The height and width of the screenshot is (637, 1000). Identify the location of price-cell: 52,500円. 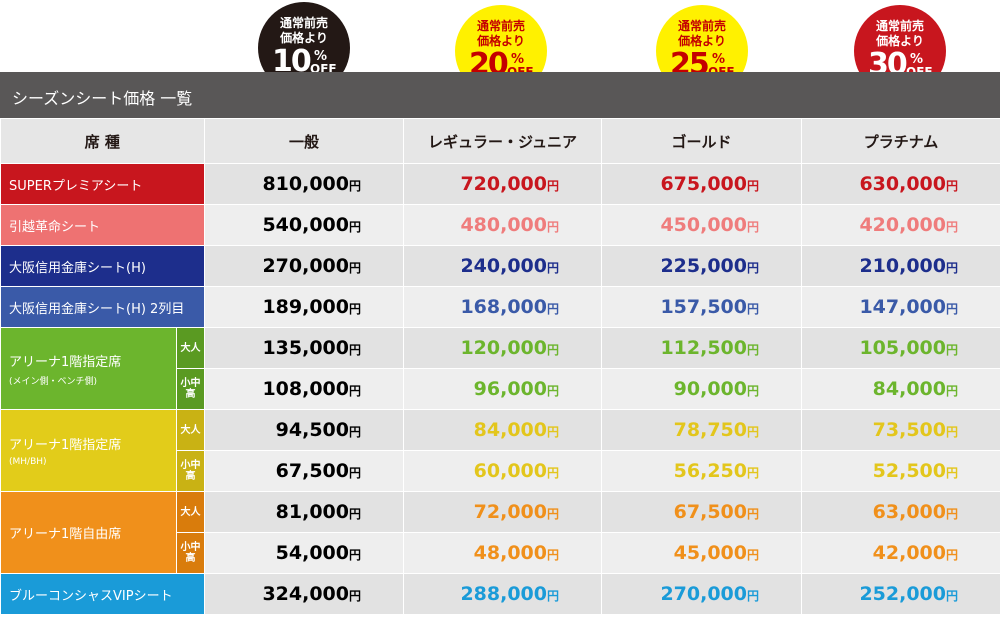
(900, 471).